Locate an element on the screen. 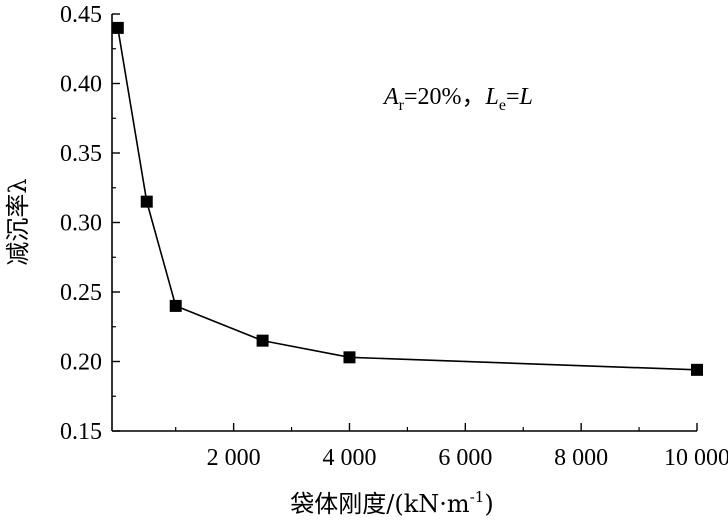 The image size is (728, 524). y-axis-title: 减沉率λ is located at coordinates (18, 221).